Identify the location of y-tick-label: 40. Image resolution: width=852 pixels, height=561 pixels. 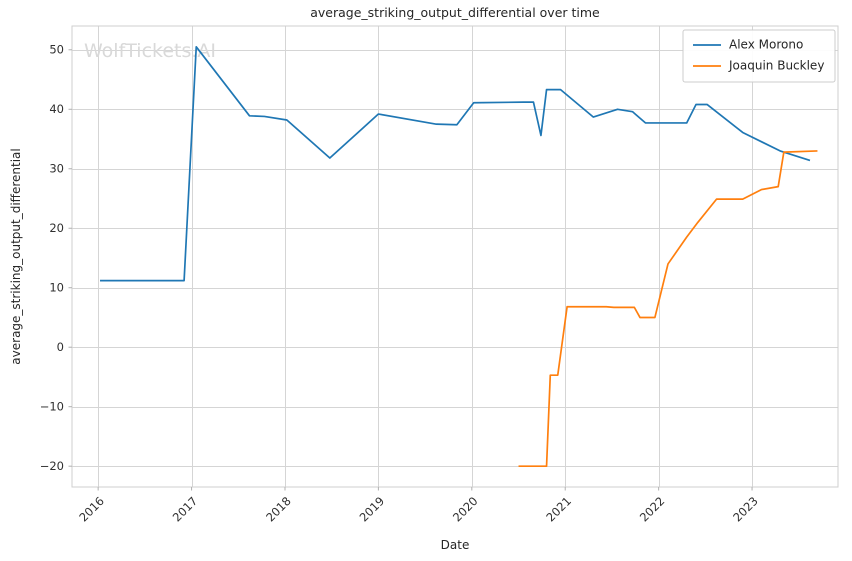
(56, 109).